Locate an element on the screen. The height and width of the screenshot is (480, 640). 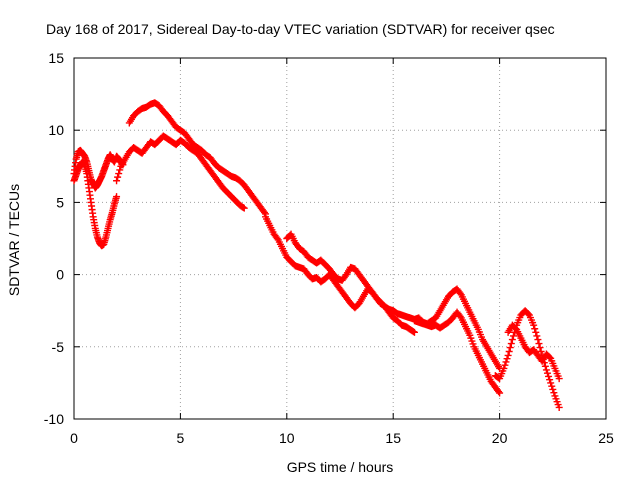
x-tick-label: 5 is located at coordinates (181, 438).